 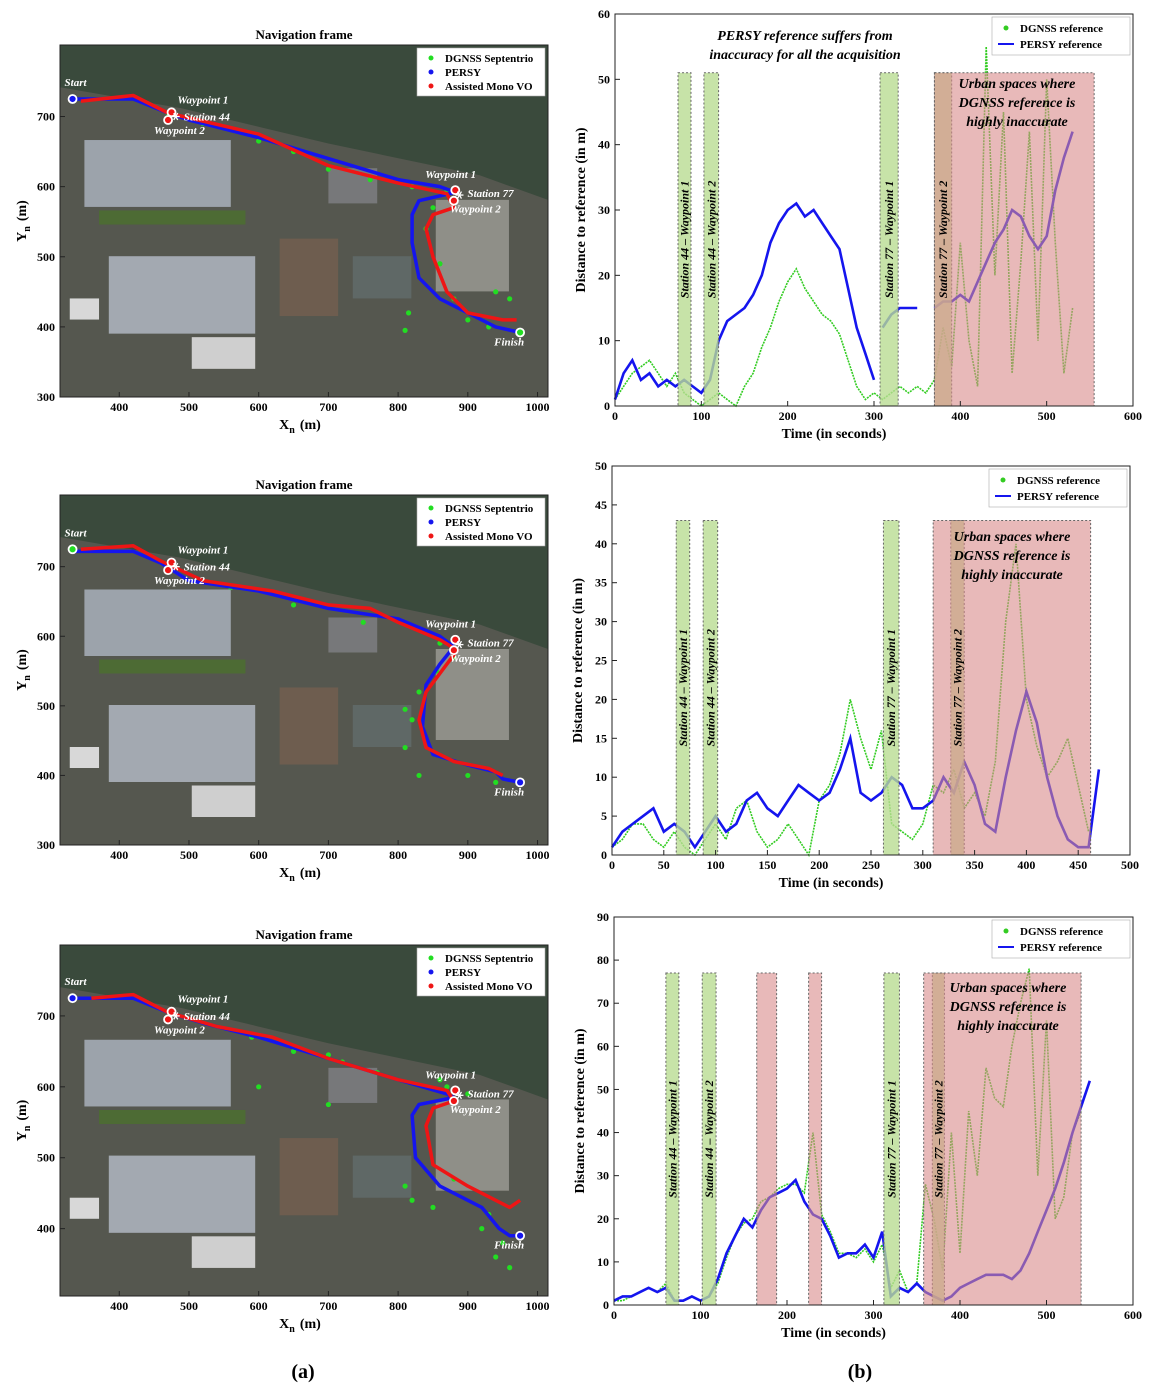 I want to click on y-tick-label: 30, so click(x=601, y=622).